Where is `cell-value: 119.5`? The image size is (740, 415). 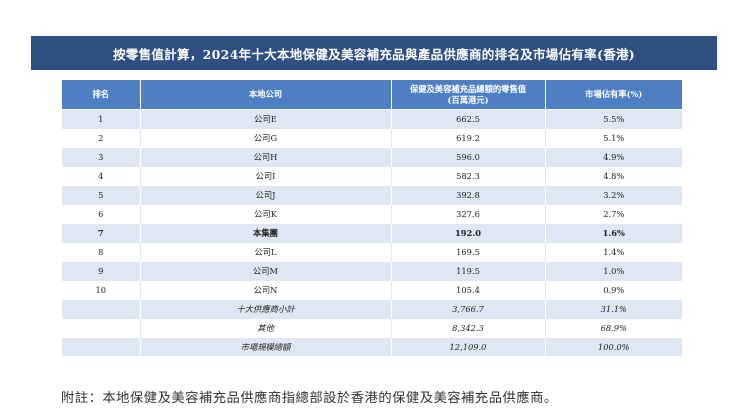
cell-value: 119.5 is located at coordinates (468, 271).